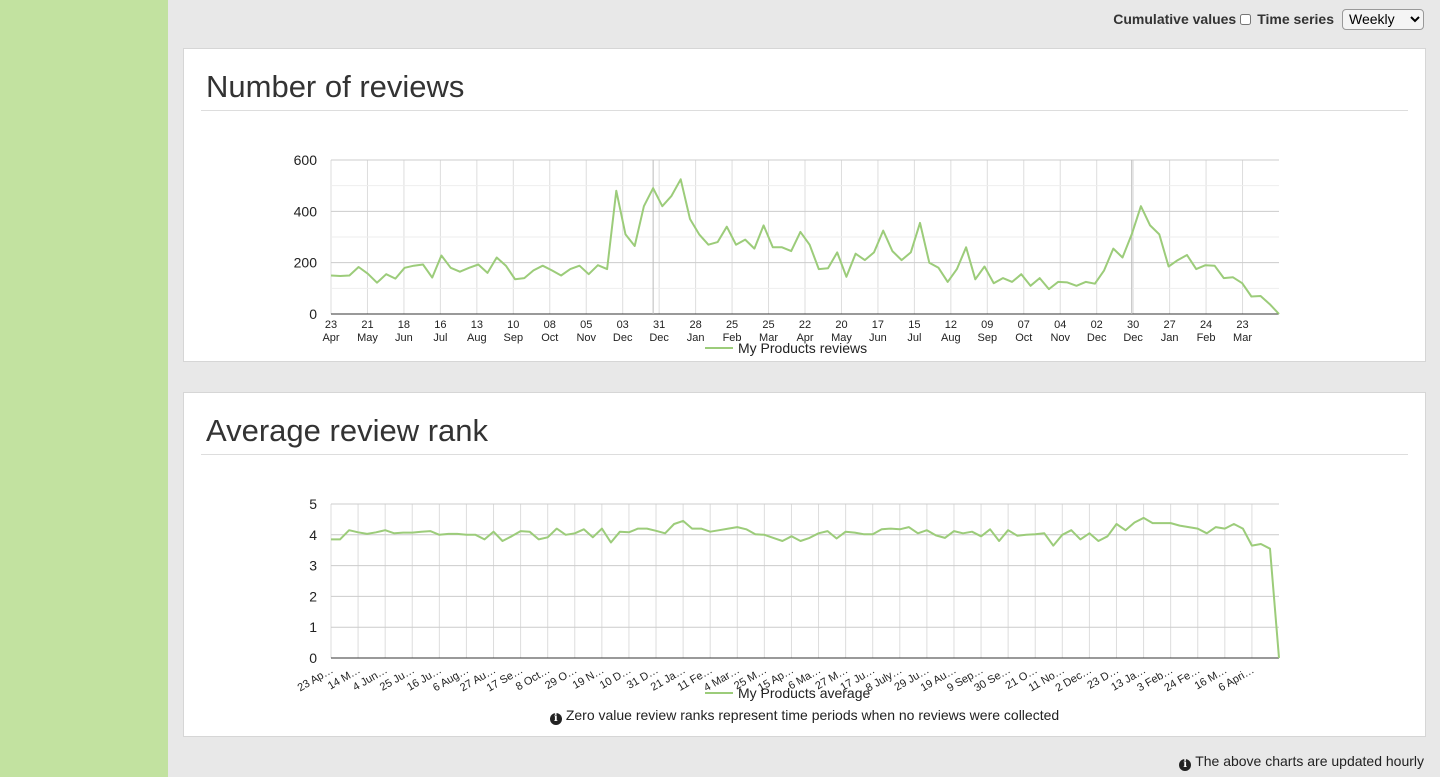  What do you see at coordinates (477, 325) in the screenshot?
I see `x-tick-label-day: 13` at bounding box center [477, 325].